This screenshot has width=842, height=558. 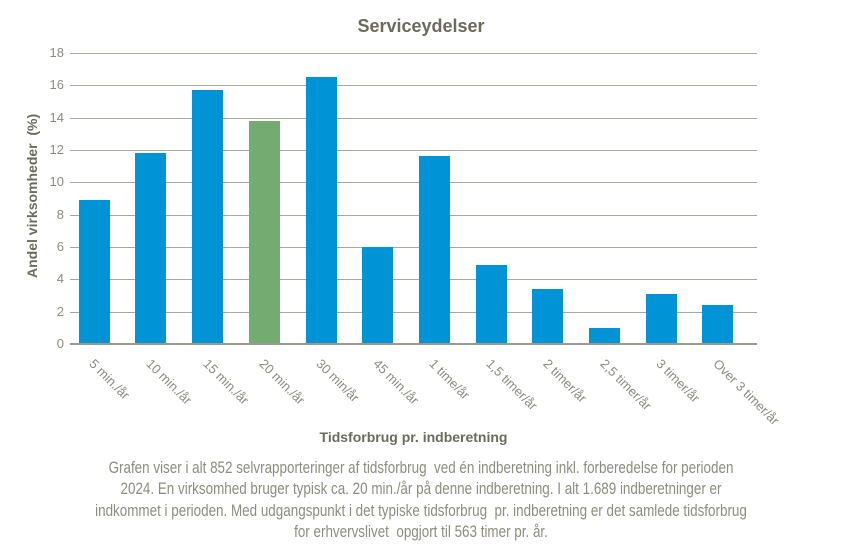 What do you see at coordinates (396, 382) in the screenshot?
I see `x-tick-label: 45 min./år` at bounding box center [396, 382].